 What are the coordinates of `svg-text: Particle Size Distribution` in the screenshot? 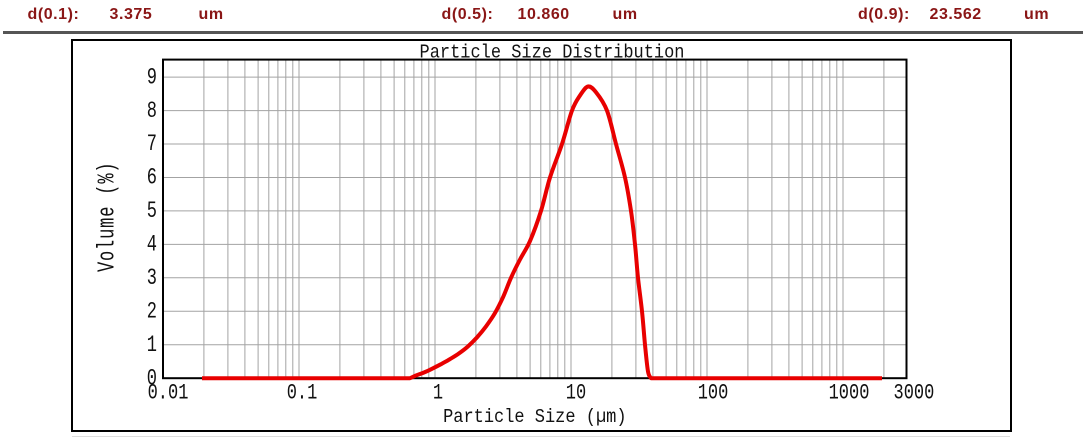 It's located at (552, 52).